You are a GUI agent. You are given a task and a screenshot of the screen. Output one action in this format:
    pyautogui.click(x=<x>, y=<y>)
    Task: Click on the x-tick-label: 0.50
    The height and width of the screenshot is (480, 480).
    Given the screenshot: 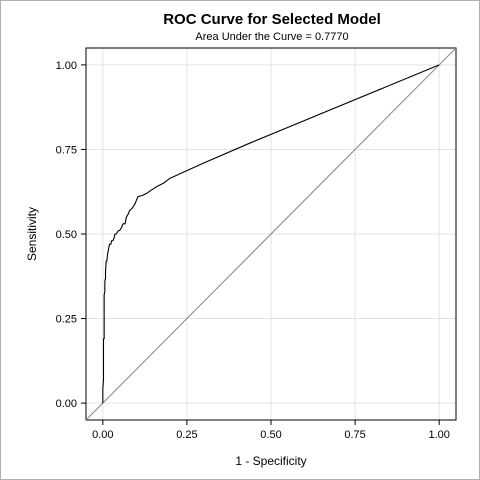 What is the action you would take?
    pyautogui.click(x=270, y=435)
    